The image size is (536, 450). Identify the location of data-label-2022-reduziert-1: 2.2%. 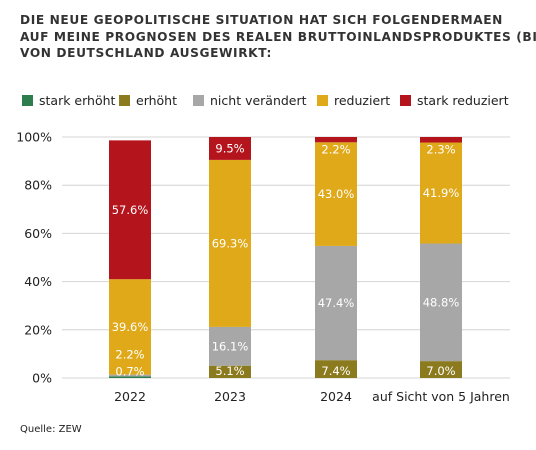
(129, 355).